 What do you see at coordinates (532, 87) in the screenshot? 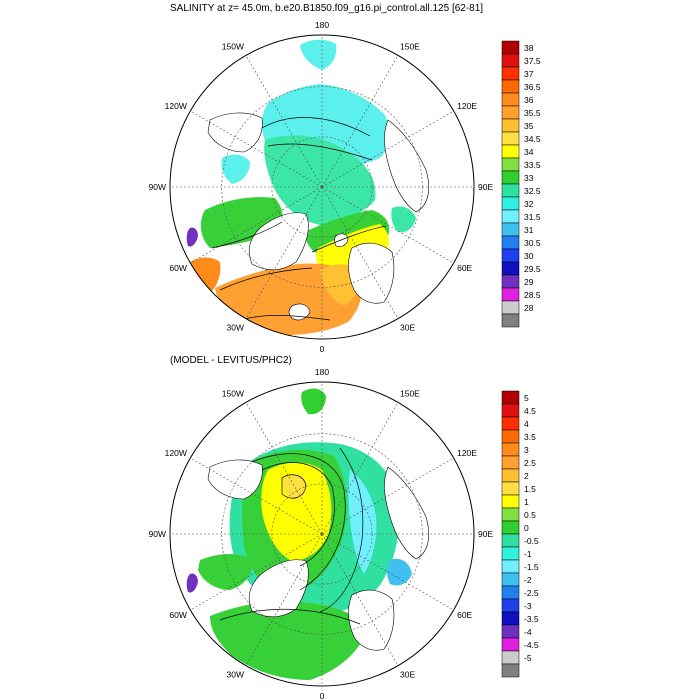
I see `colorbar-label: 36.5` at bounding box center [532, 87].